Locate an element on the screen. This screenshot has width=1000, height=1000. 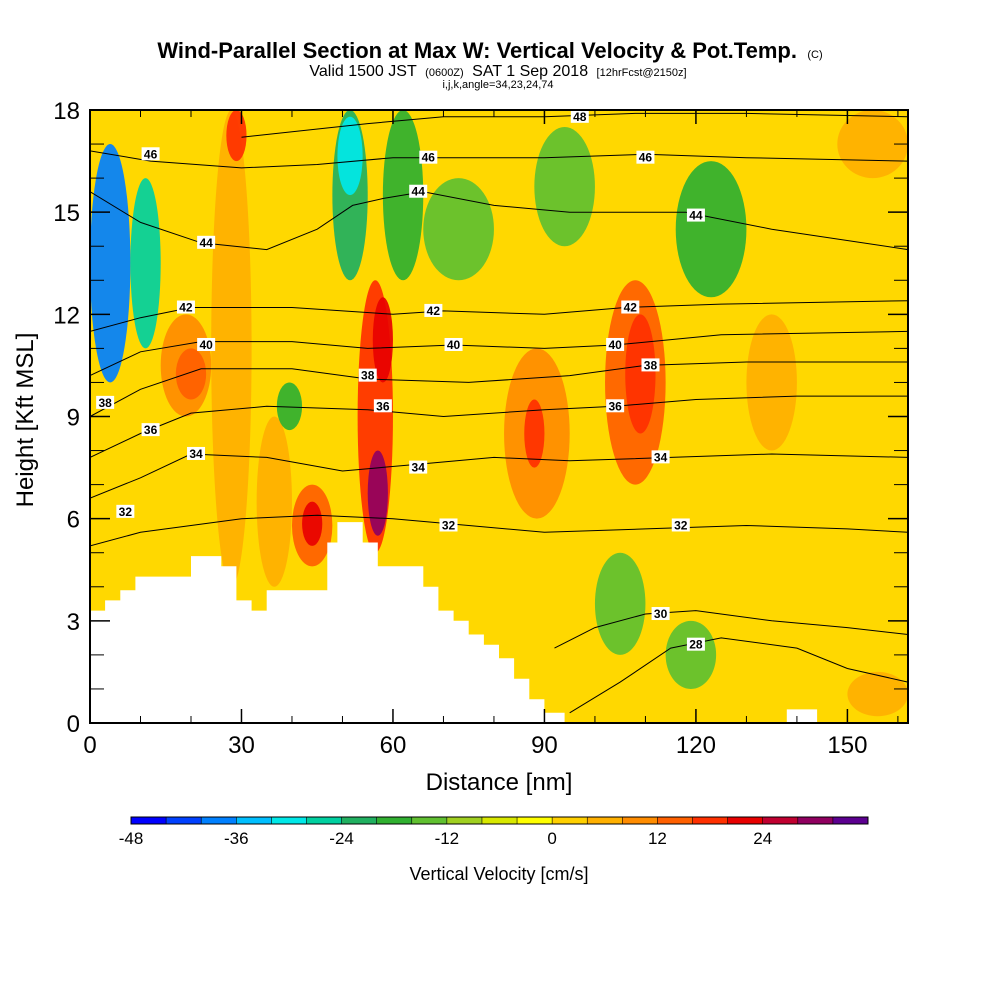
subtitle-fcst: [12hrFcst@2150z] is located at coordinates (642, 73).